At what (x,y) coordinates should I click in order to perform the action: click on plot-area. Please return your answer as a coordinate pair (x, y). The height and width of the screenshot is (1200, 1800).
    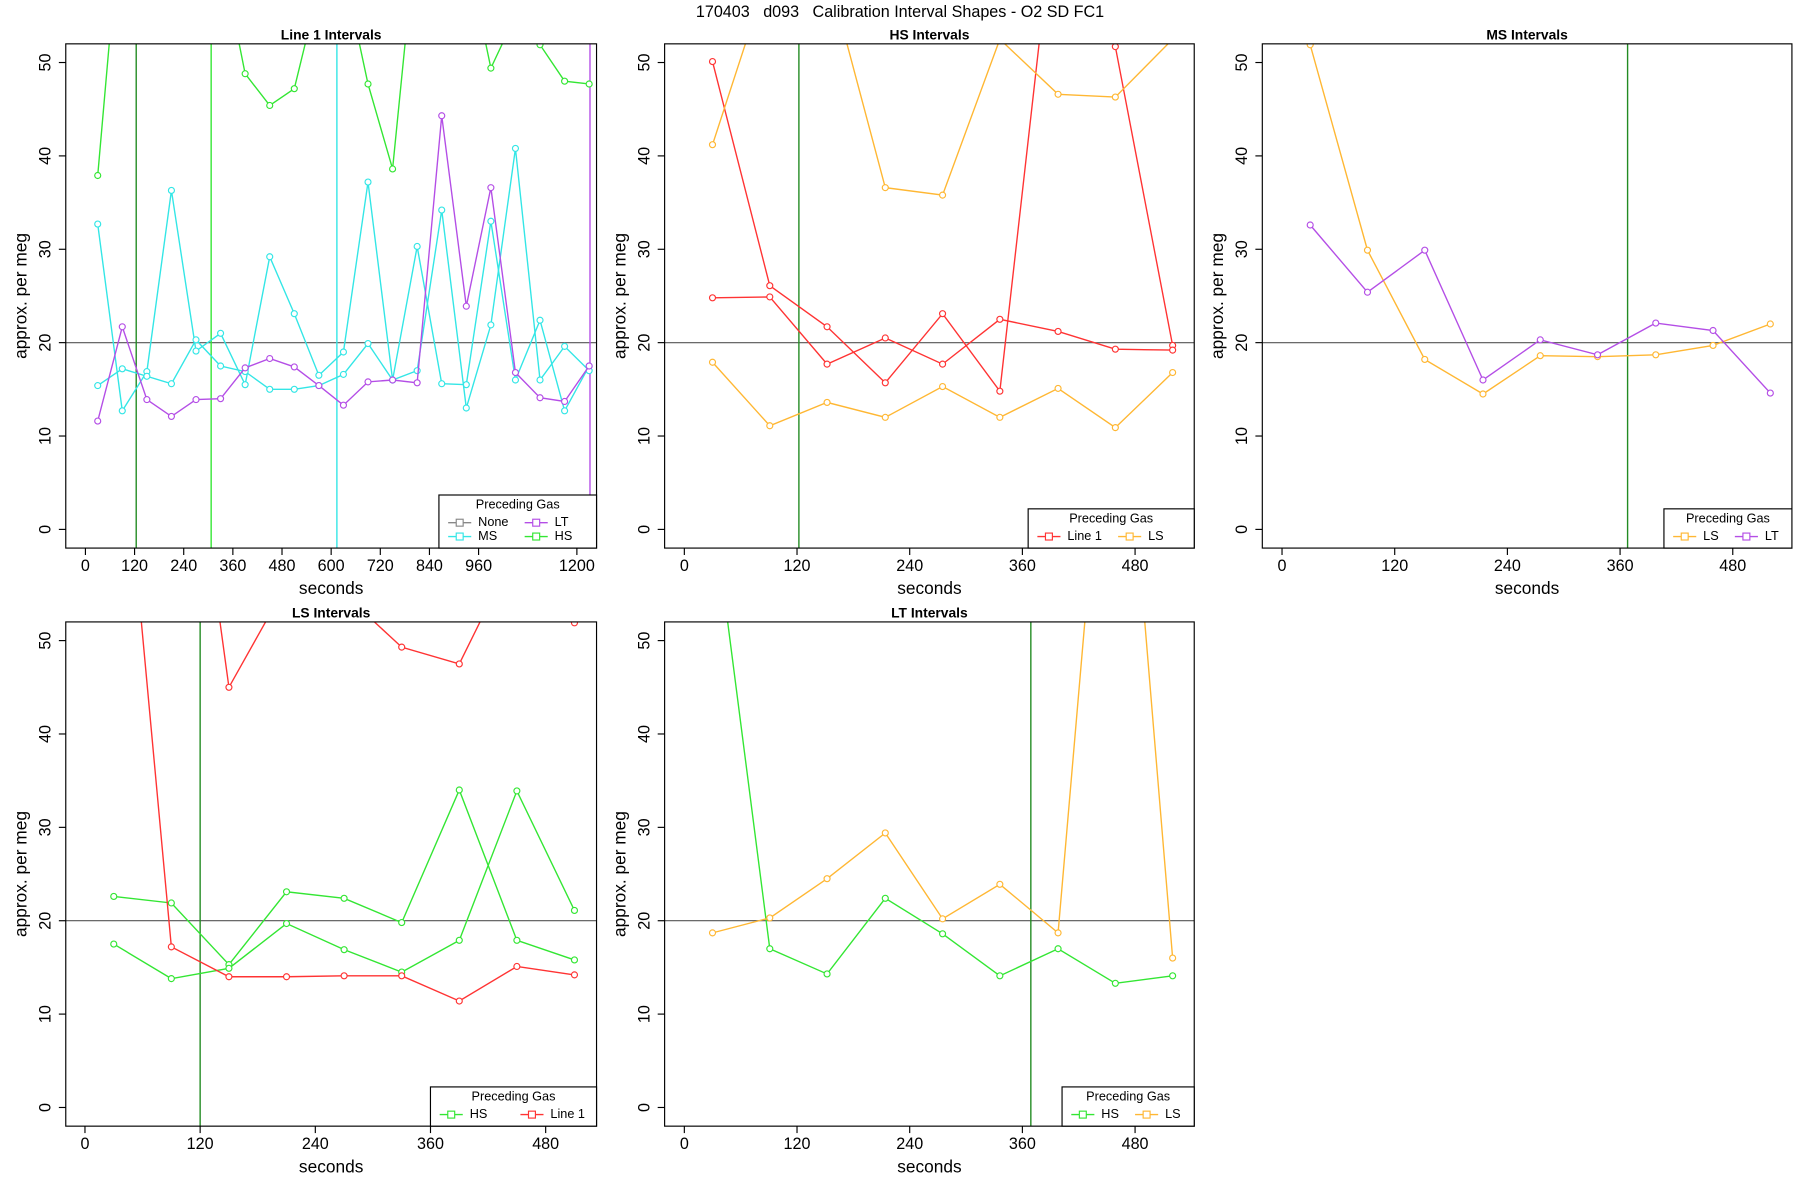
    Looking at the image, I should click on (929, 874).